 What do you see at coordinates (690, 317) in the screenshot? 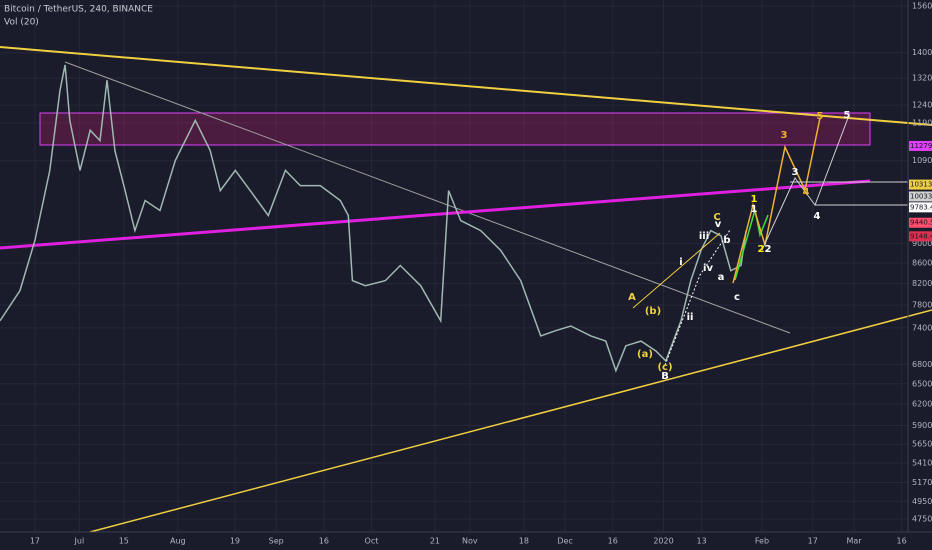
I see `wave-label: ii` at bounding box center [690, 317].